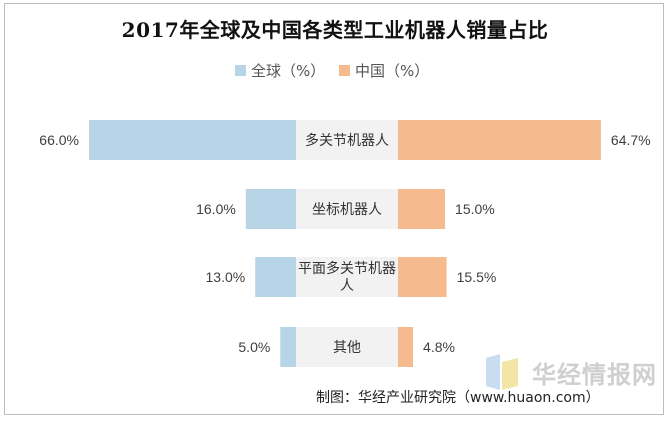 The width and height of the screenshot is (670, 422). I want to click on chart-legend: 全球（%） 中国（%）, so click(335, 71).